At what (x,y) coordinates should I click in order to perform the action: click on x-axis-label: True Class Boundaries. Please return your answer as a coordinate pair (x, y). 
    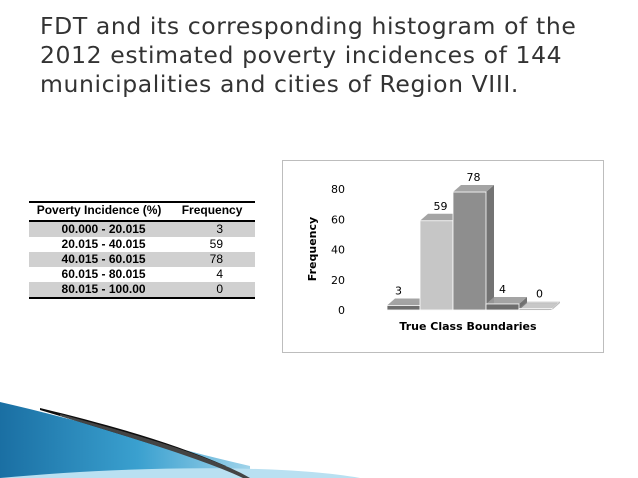
    Looking at the image, I should click on (468, 326).